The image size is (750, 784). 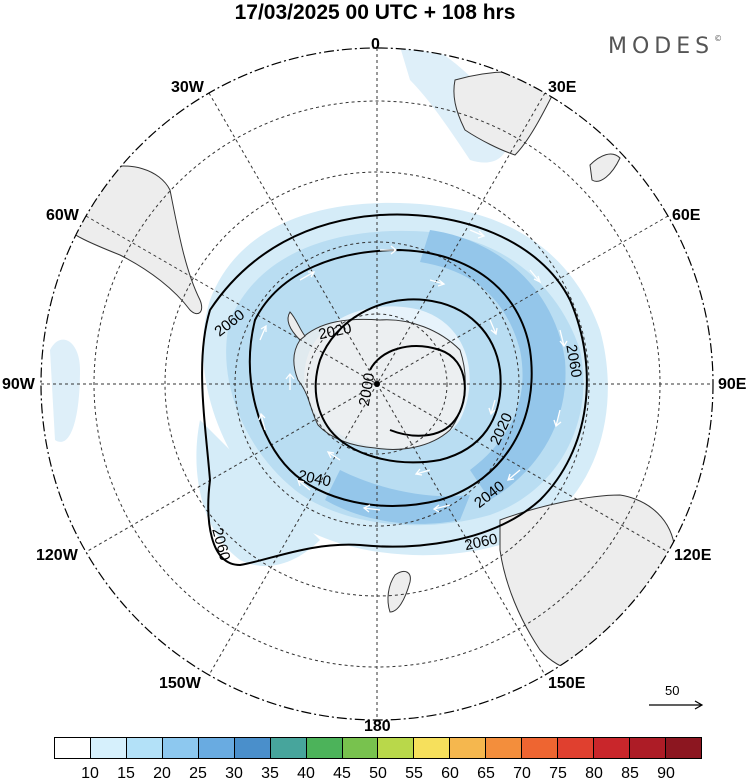 I want to click on colorbar-tick-label: 40, so click(x=306, y=773).